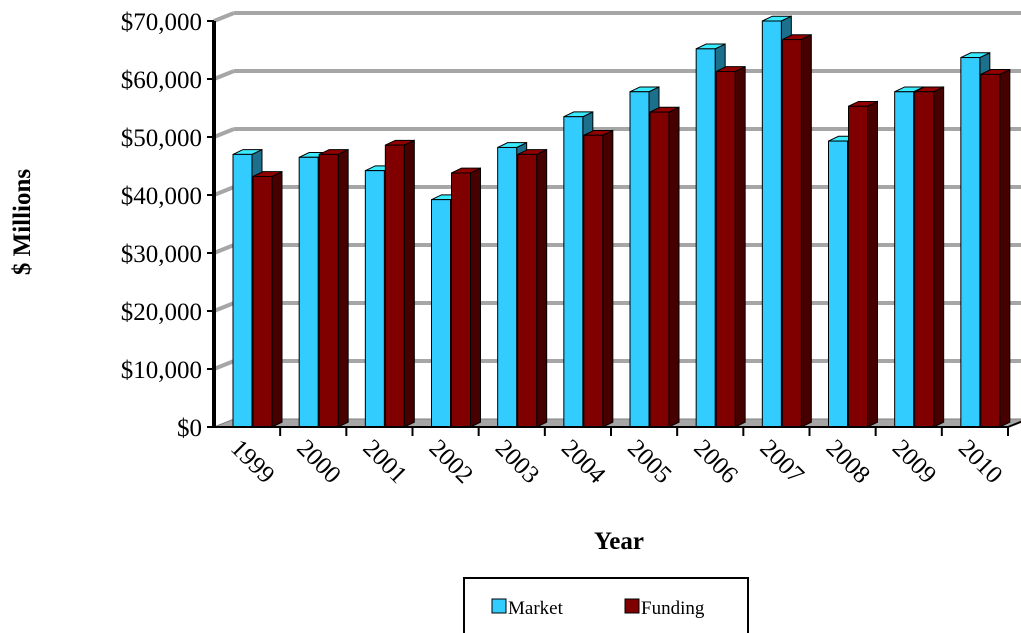 The image size is (1021, 633). I want to click on x-axis-title: Year, so click(619, 541).